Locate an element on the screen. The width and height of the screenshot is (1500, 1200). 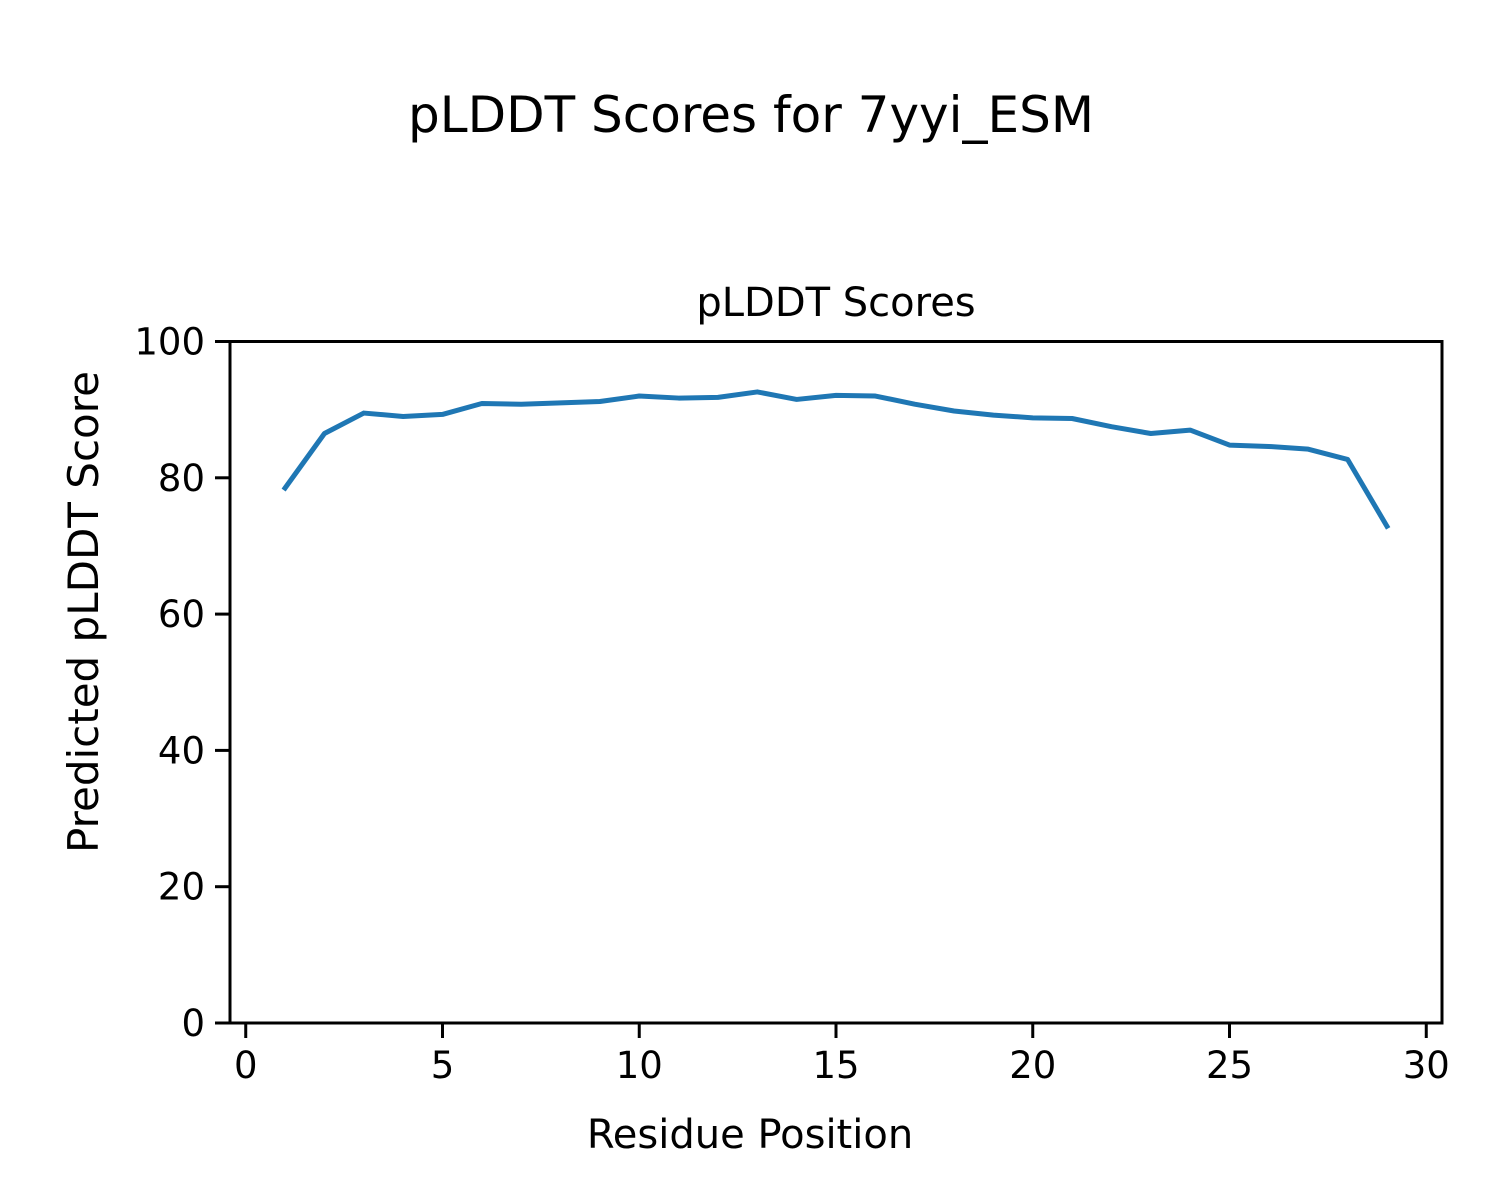
figure-suptitle: pLDDT Scores for 7yyi_ESM is located at coordinates (751, 115).